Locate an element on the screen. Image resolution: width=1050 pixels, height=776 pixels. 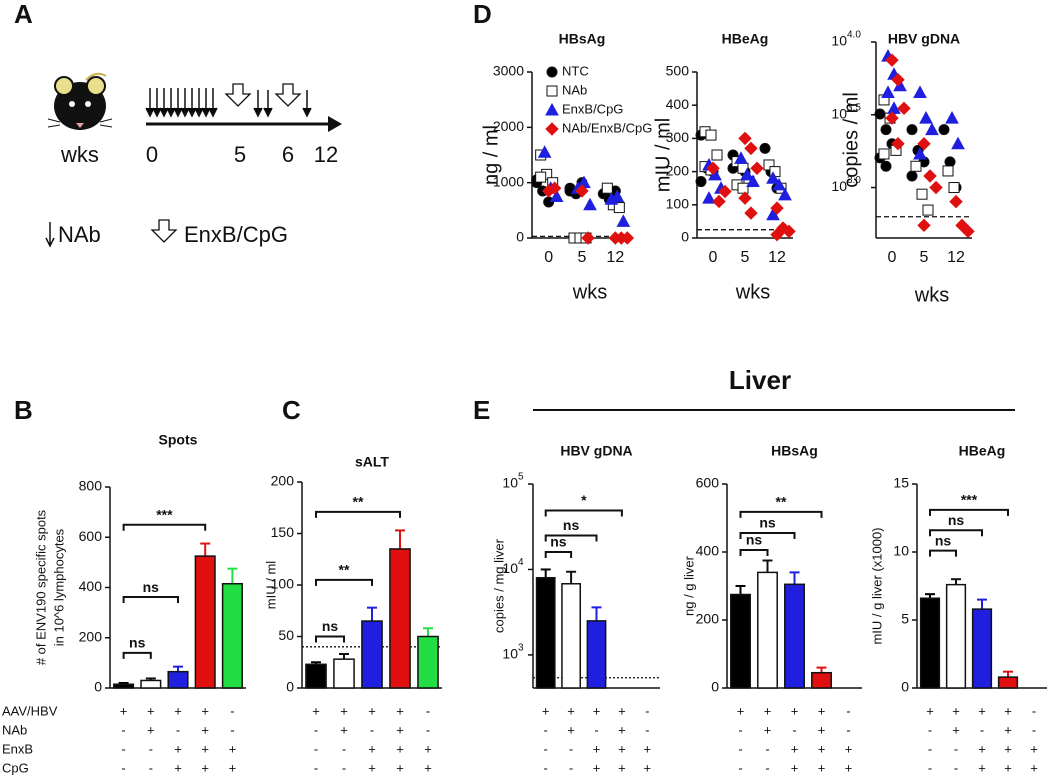
legend-enxb-arrow is located at coordinates (164, 231).